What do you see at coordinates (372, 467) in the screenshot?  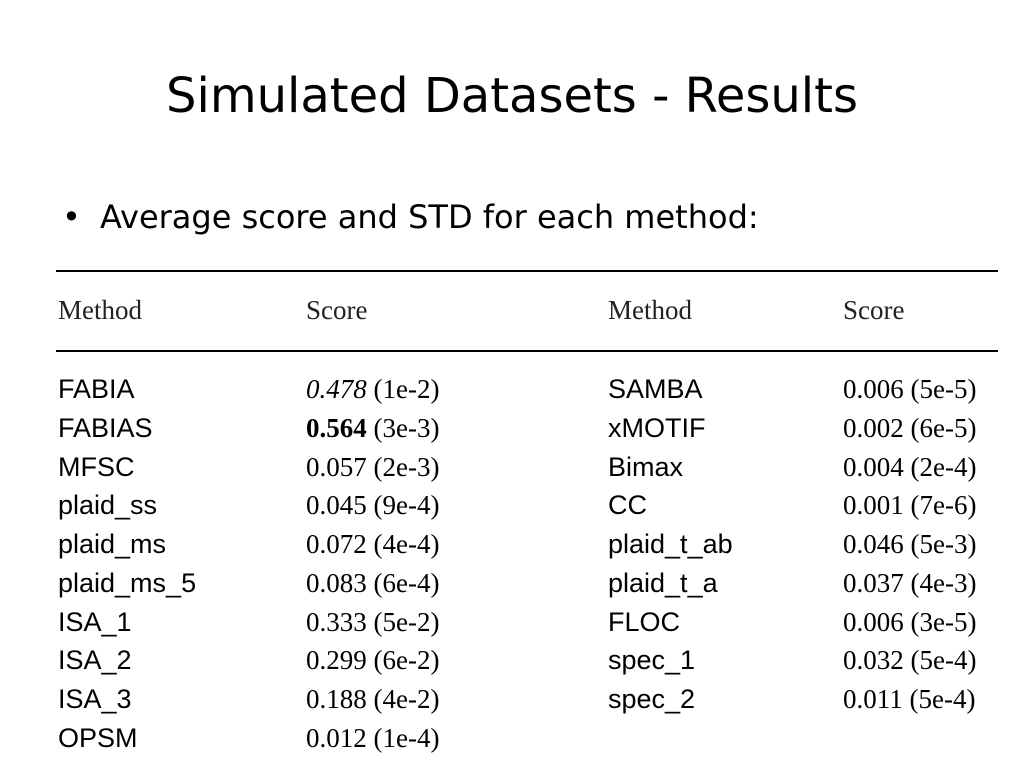 I see `score-cell-left: 0.057 (2e-3)` at bounding box center [372, 467].